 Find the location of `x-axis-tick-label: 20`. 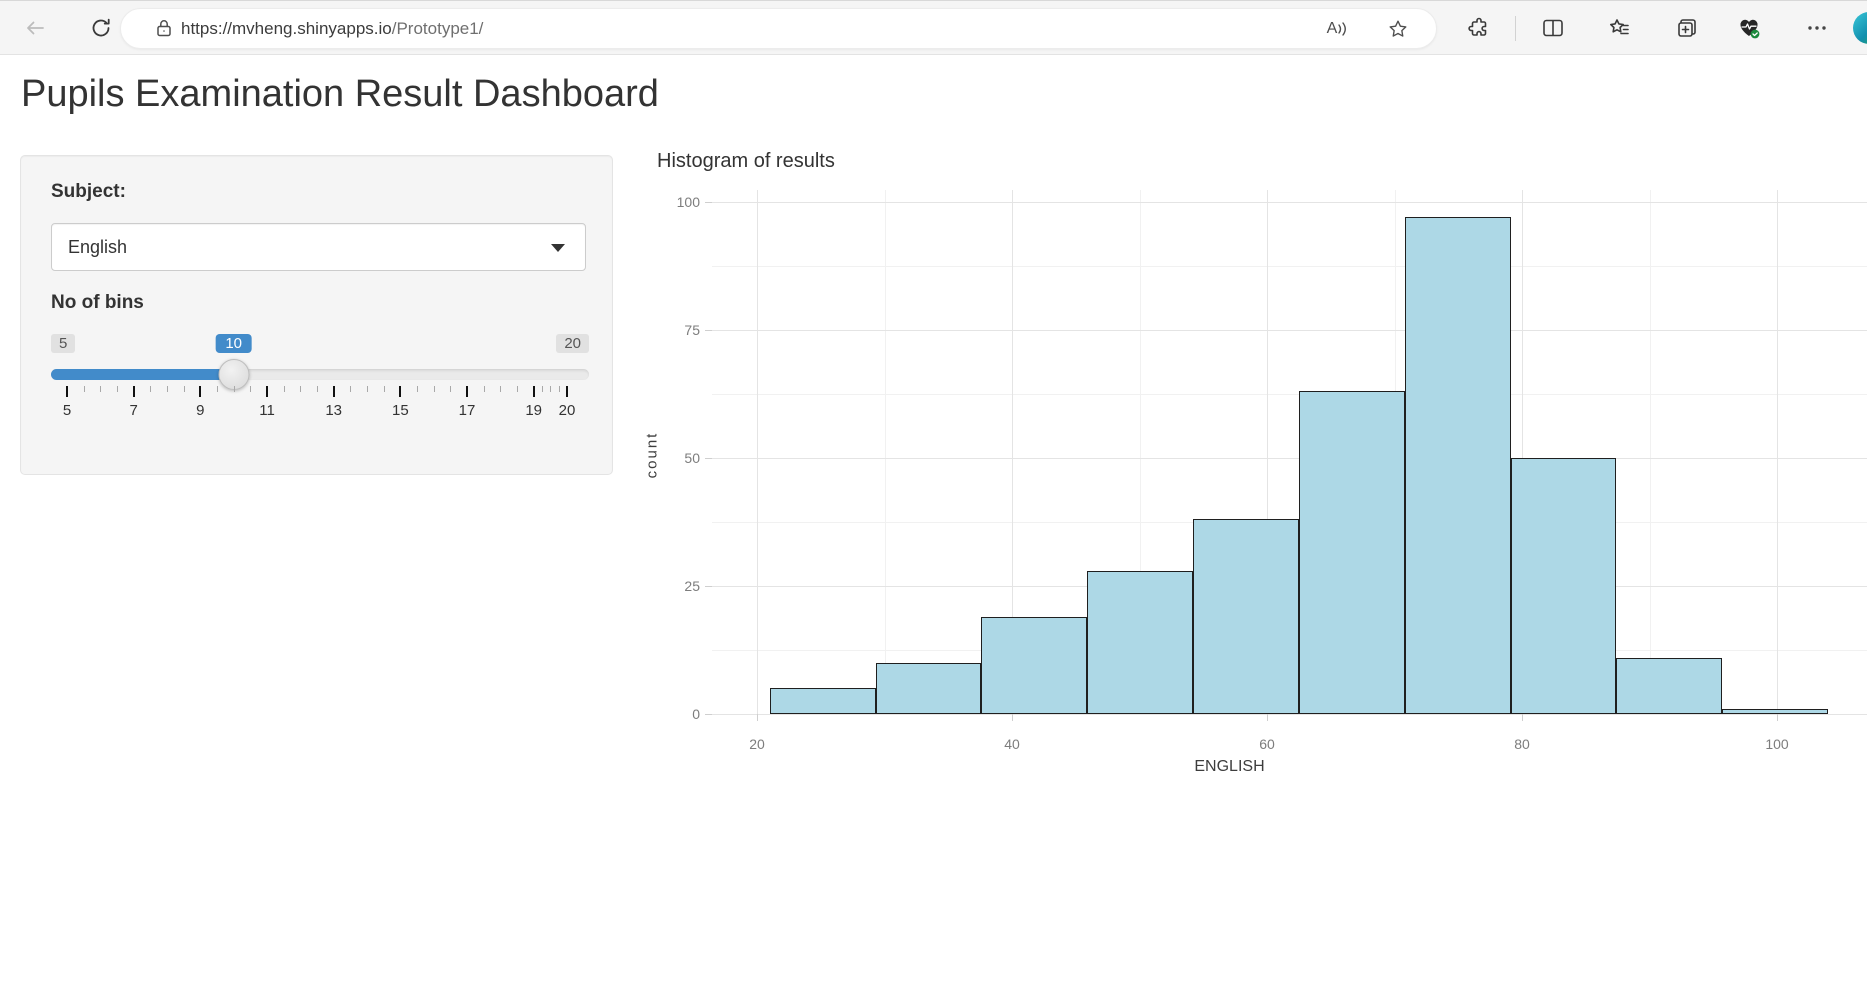

x-axis-tick-label: 20 is located at coordinates (757, 744).